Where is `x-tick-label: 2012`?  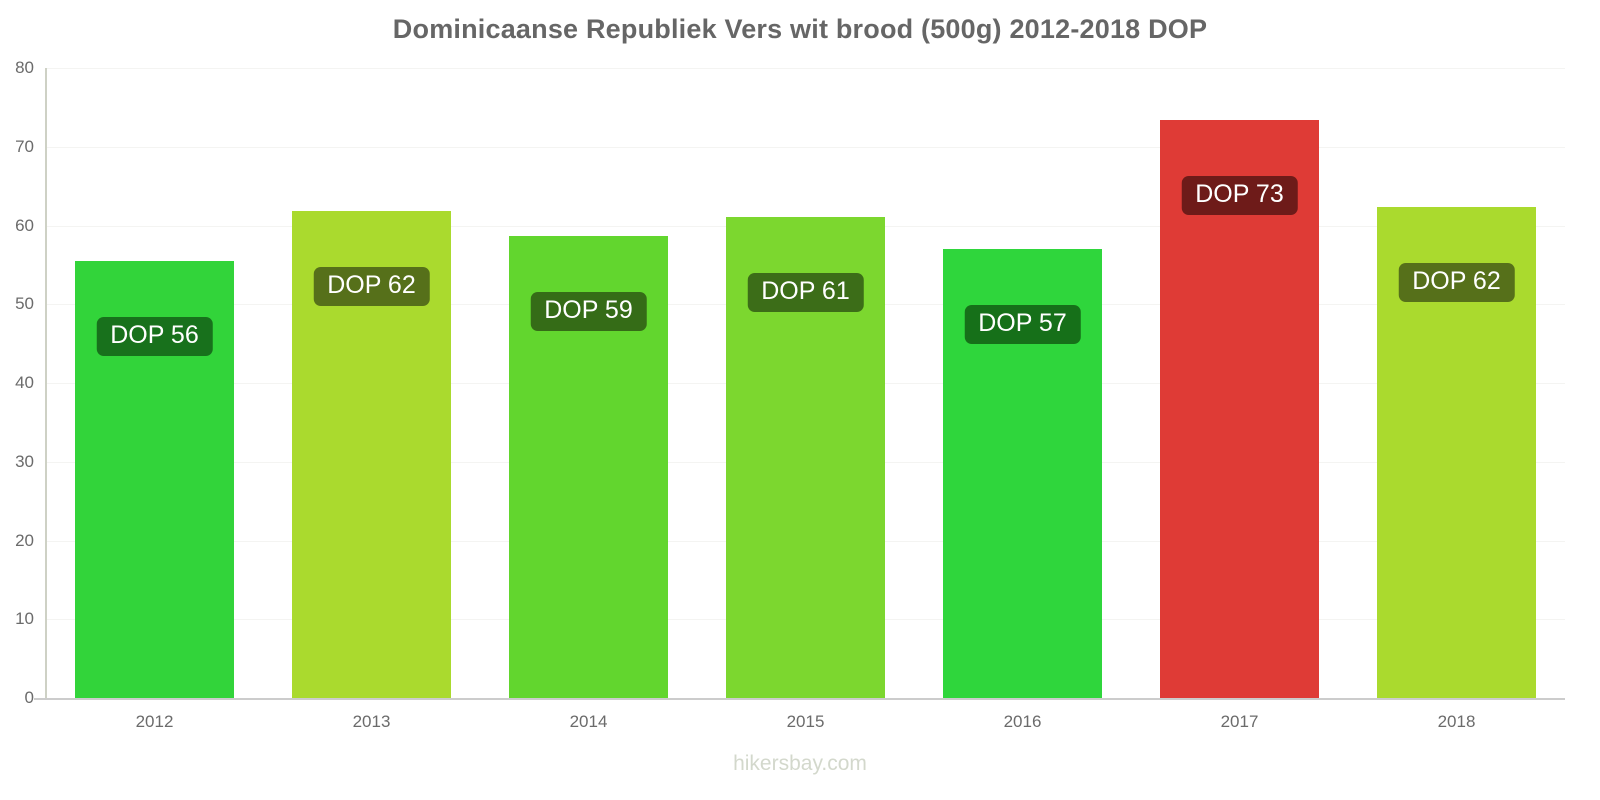
x-tick-label: 2012 is located at coordinates (154, 721).